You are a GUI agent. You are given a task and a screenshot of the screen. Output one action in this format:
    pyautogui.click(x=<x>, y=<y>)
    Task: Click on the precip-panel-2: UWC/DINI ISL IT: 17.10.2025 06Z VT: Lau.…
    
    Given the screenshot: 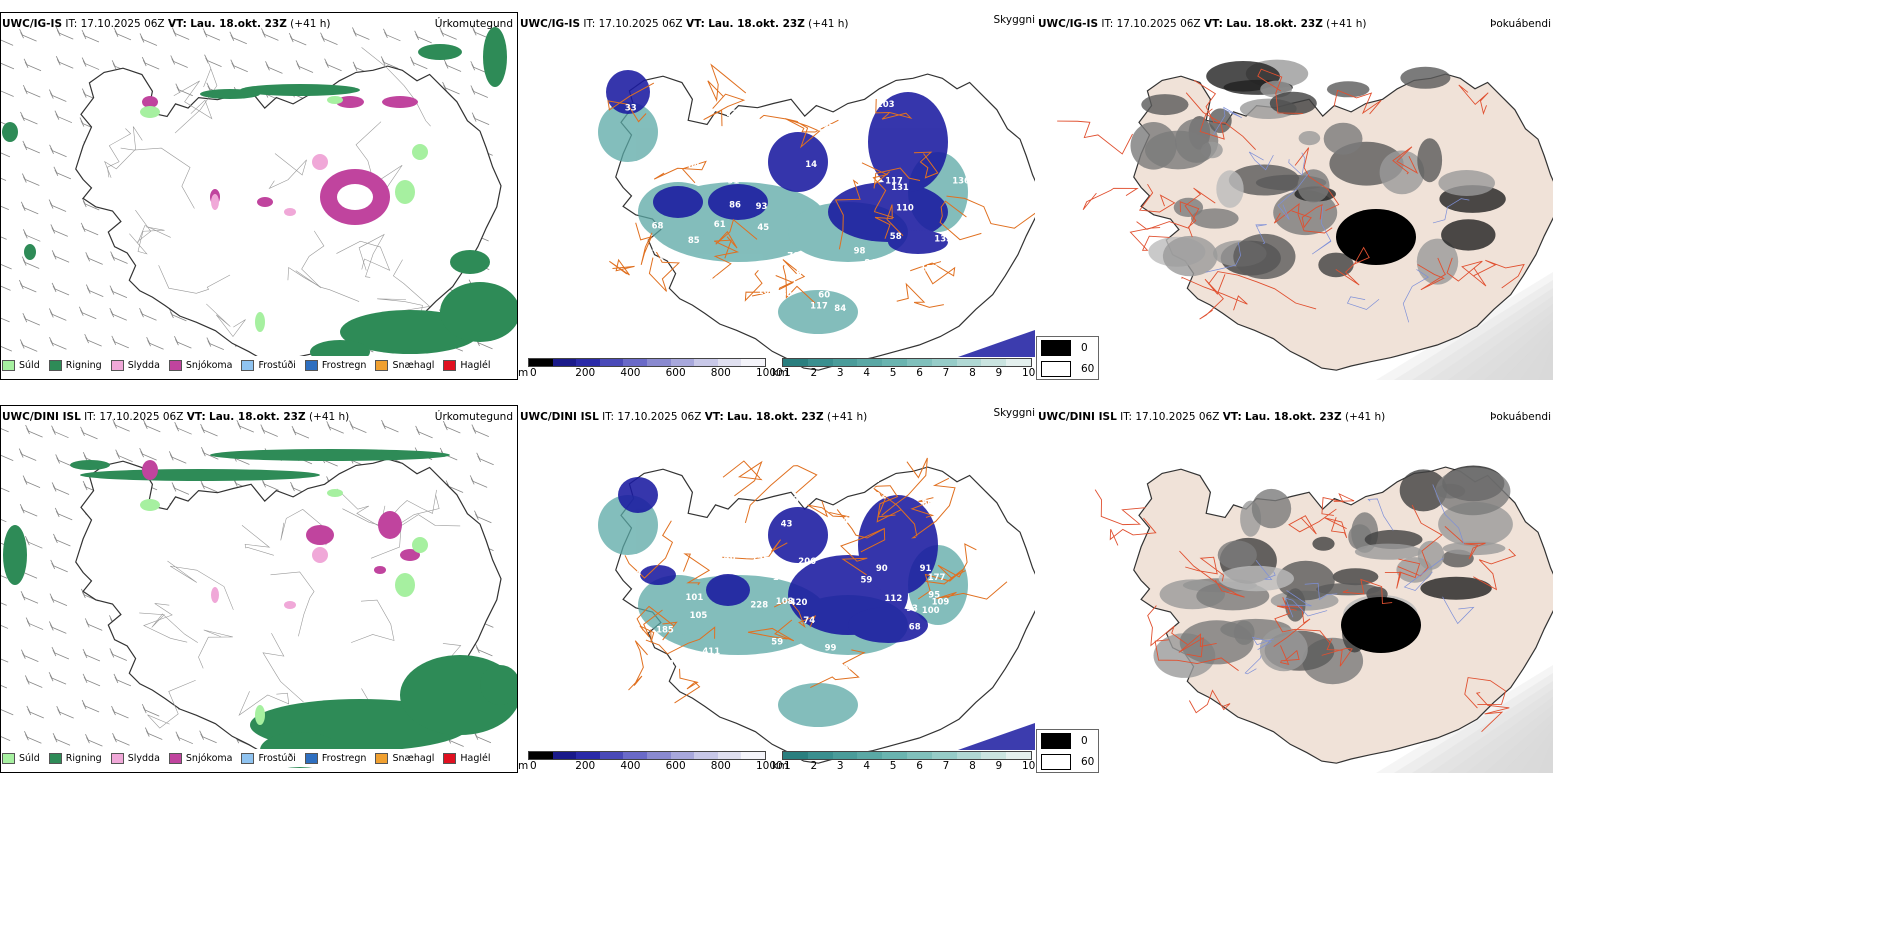 What is the action you would take?
    pyautogui.click(x=258, y=589)
    